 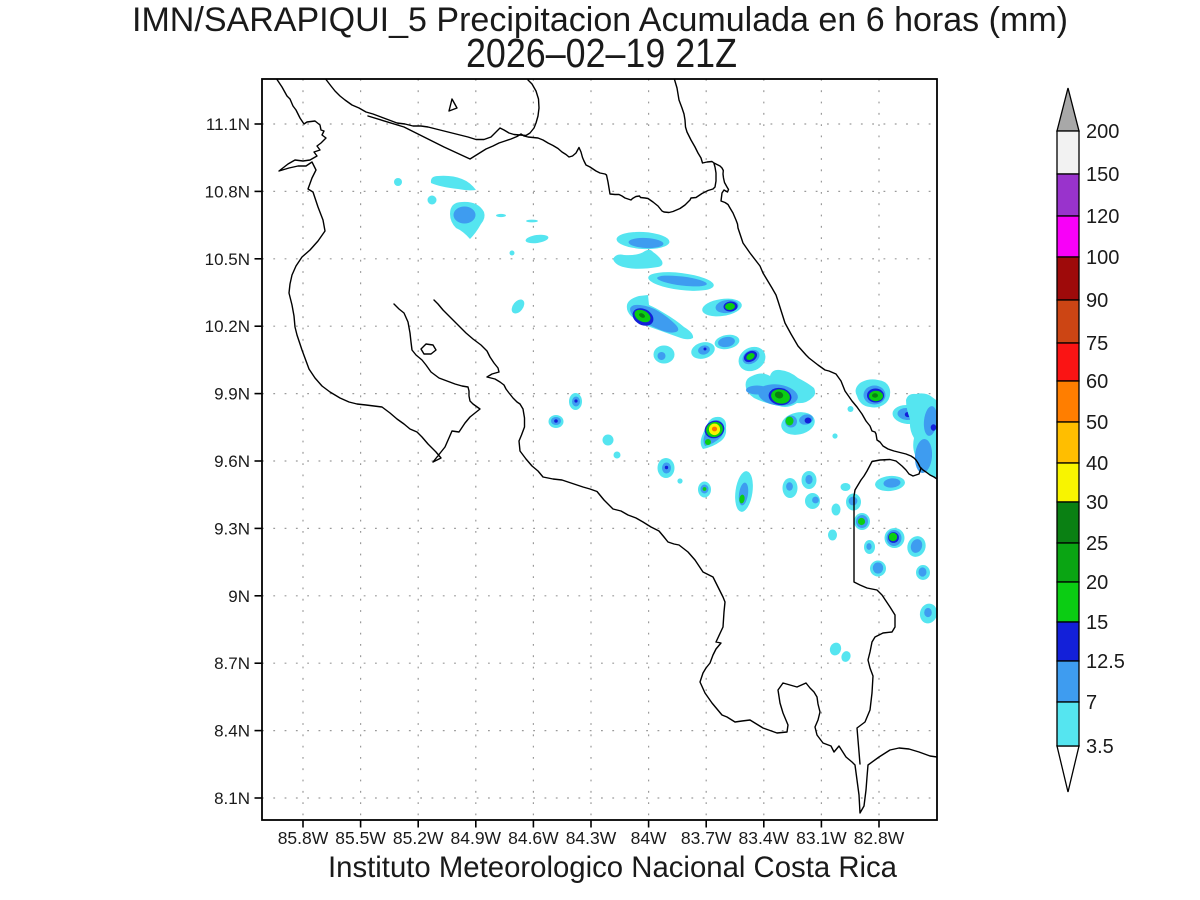 I want to click on svg-text: 9.3N, so click(x=232, y=528).